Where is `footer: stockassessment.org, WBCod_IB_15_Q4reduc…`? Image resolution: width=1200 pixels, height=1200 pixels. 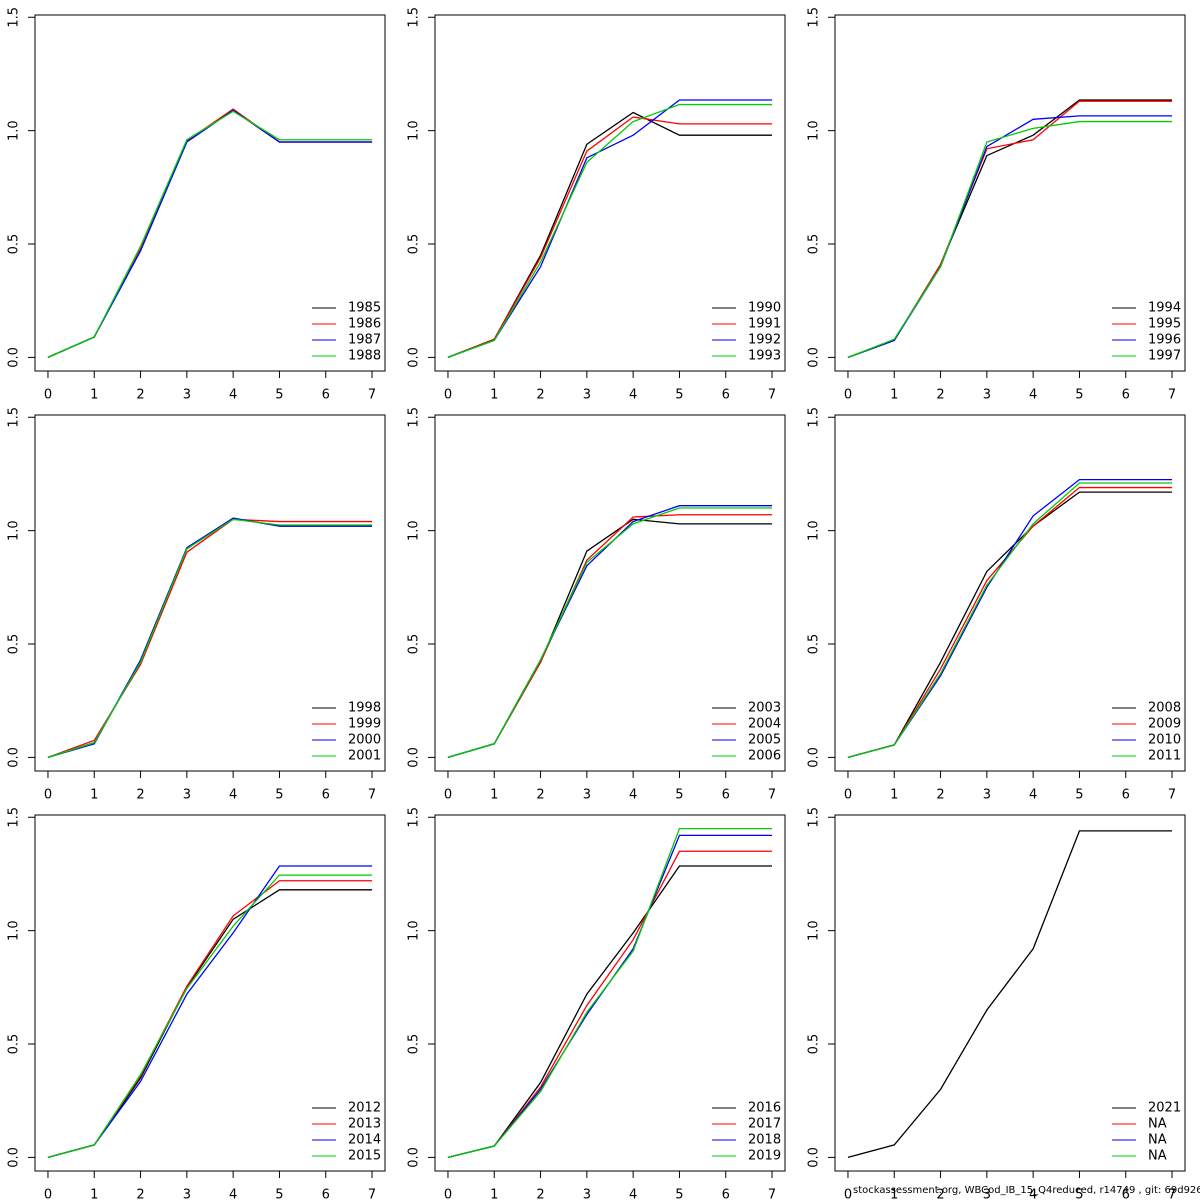 footer: stockassessment.org, WBCod_IB_15_Q4reduc… is located at coordinates (1026, 1190).